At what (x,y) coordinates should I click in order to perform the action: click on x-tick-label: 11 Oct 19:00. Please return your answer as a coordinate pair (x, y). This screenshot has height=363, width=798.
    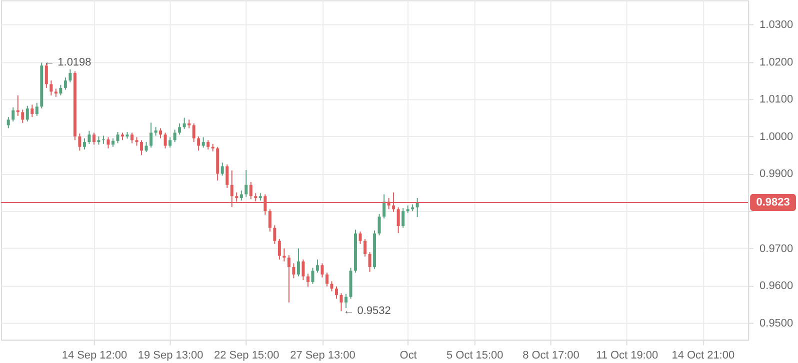
    Looking at the image, I should click on (627, 355).